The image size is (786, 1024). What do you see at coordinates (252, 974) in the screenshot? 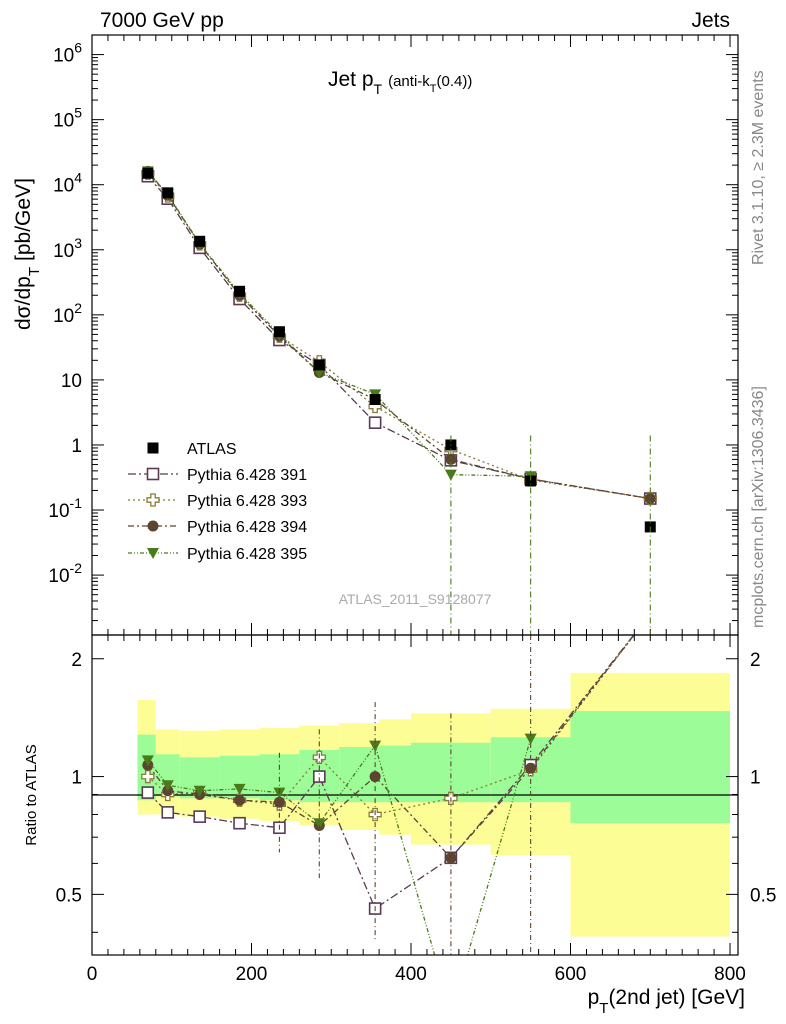
I see `x-tick-label: 200` at bounding box center [252, 974].